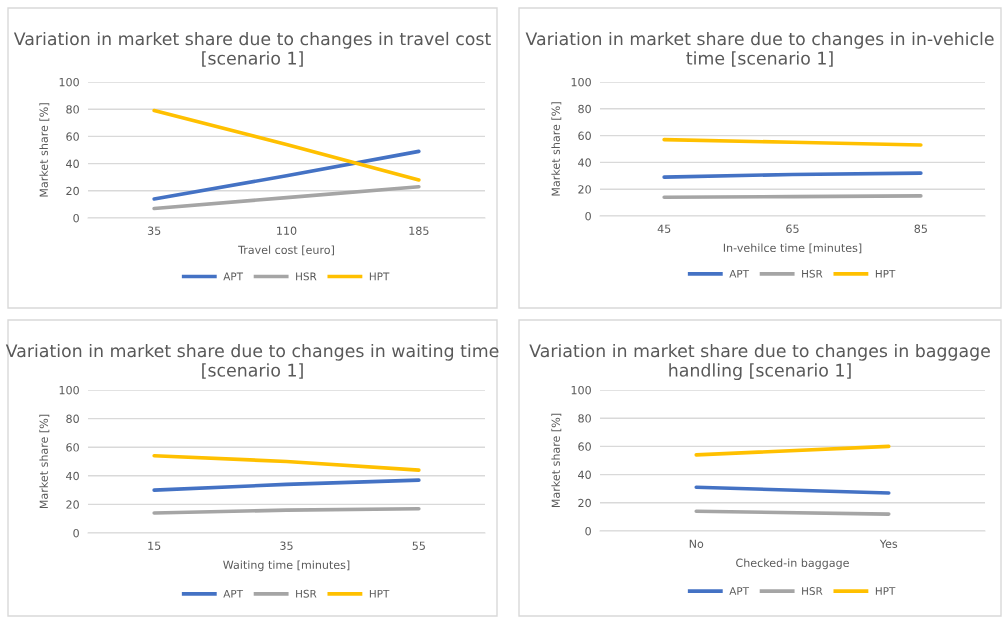 The image size is (1003, 619). I want to click on x-axis-title: In-vehilce time [minutes], so click(792, 248).